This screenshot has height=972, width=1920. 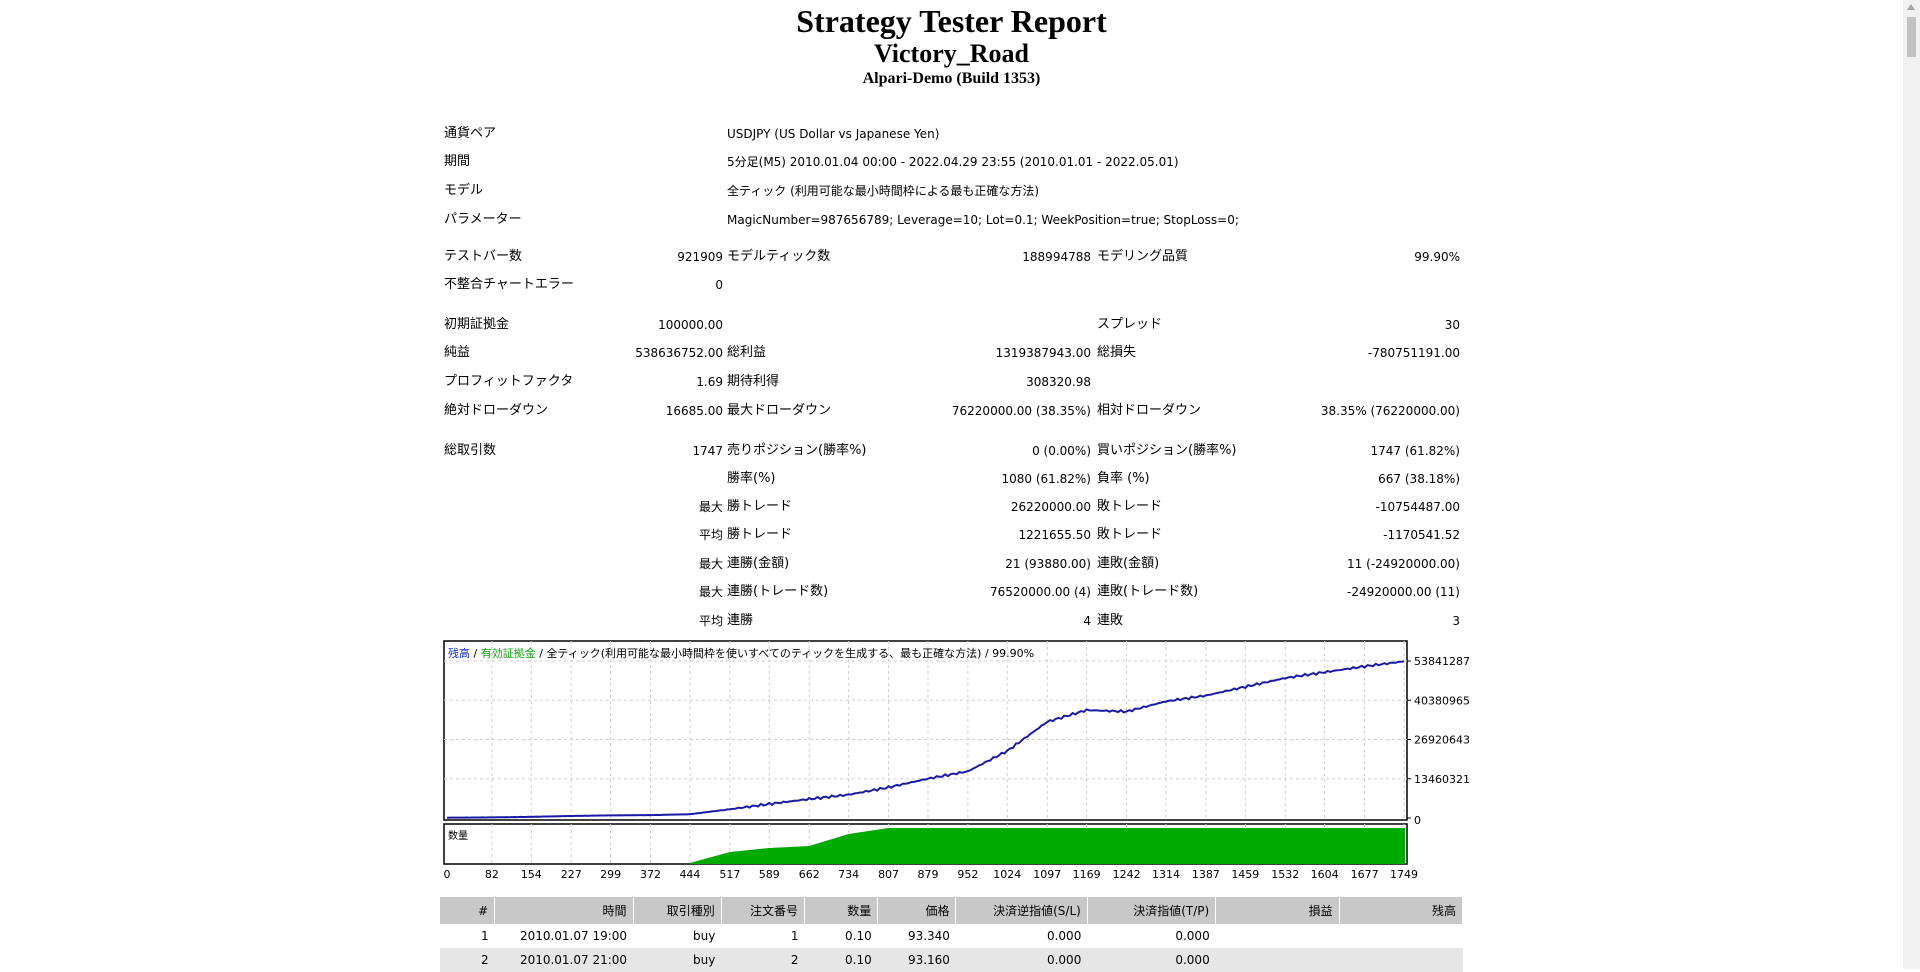 I want to click on server-build: Alpari-Demo (Build 1353), so click(x=951, y=78).